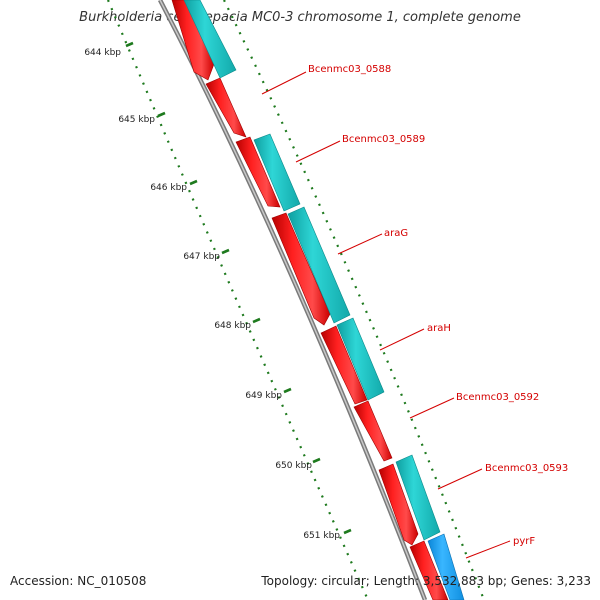 The image size is (600, 600). What do you see at coordinates (232, 326) in the screenshot?
I see `tick-label: 648 kbp` at bounding box center [232, 326].